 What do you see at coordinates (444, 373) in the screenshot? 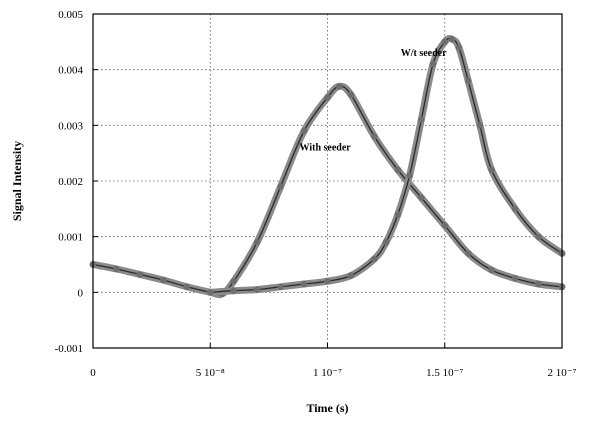
I see `x-tick-label: 1.5 10⁻⁷` at bounding box center [444, 373].